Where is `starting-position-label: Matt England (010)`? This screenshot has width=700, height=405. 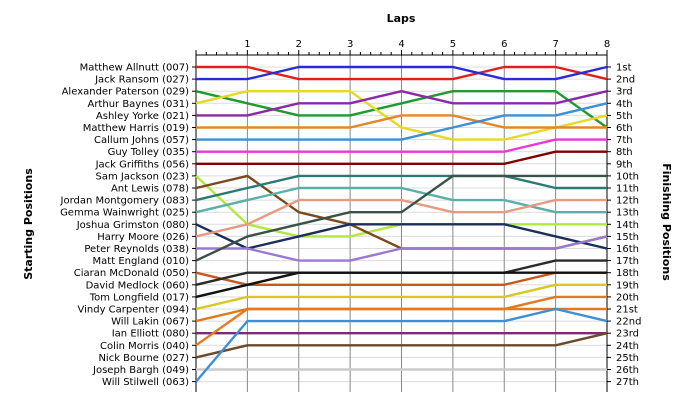
starting-position-label: Matt England (010) is located at coordinates (141, 261).